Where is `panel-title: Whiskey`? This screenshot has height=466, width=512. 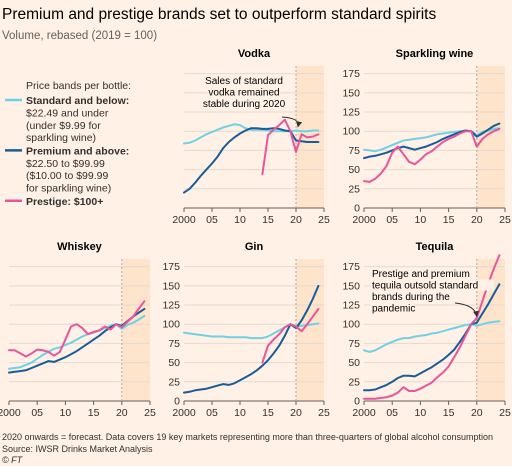 panel-title: Whiskey is located at coordinates (80, 247).